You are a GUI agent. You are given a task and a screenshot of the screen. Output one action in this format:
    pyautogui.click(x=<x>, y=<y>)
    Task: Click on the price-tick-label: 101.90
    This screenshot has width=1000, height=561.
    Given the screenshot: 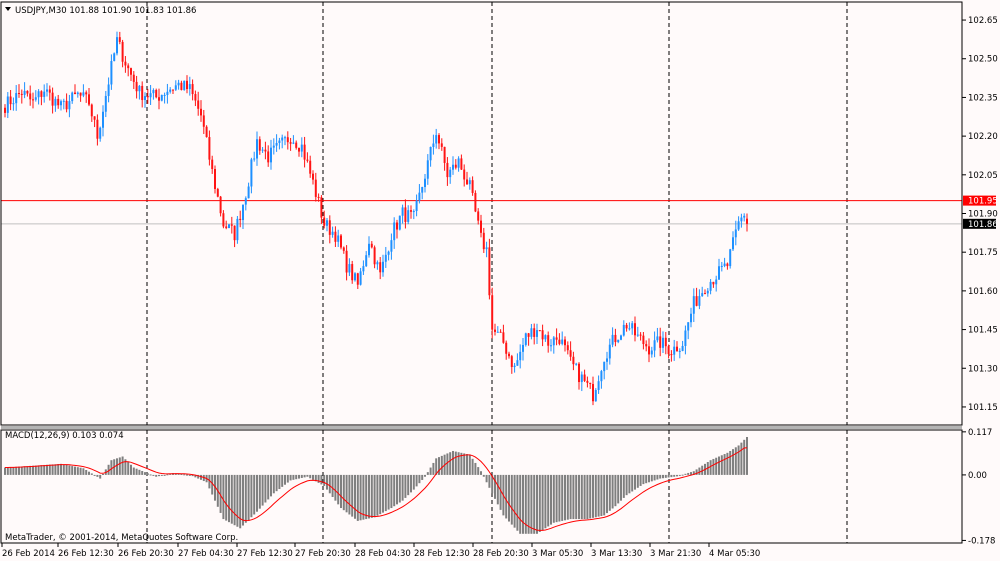 What is the action you would take?
    pyautogui.click(x=983, y=215)
    